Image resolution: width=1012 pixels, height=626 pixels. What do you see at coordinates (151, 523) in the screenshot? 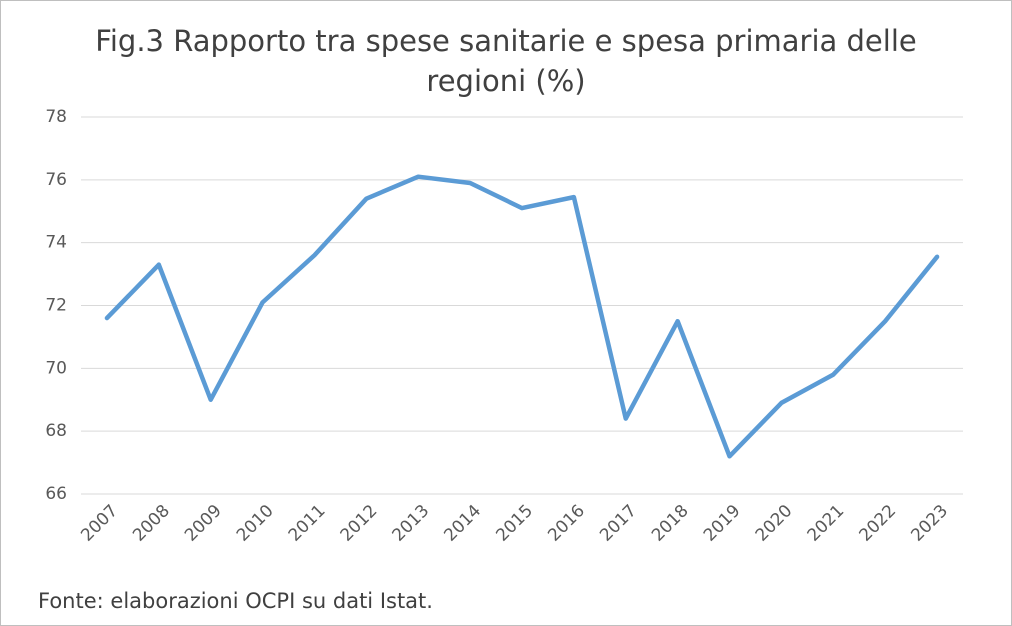
I see `x-tick-label: 2008` at bounding box center [151, 523].